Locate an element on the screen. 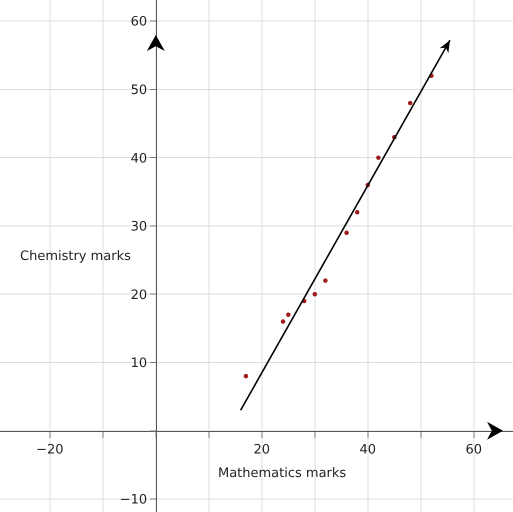  x-tick-label: 60 is located at coordinates (474, 450).